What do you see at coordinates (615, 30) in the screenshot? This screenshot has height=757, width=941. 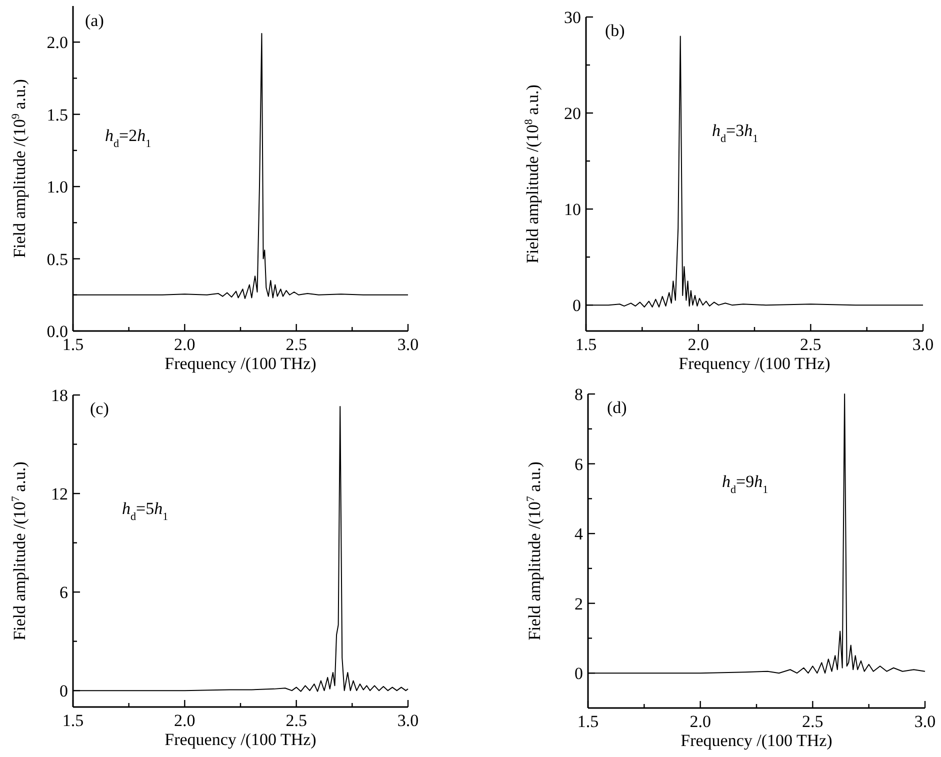 I see `annotation: (b)` at bounding box center [615, 30].